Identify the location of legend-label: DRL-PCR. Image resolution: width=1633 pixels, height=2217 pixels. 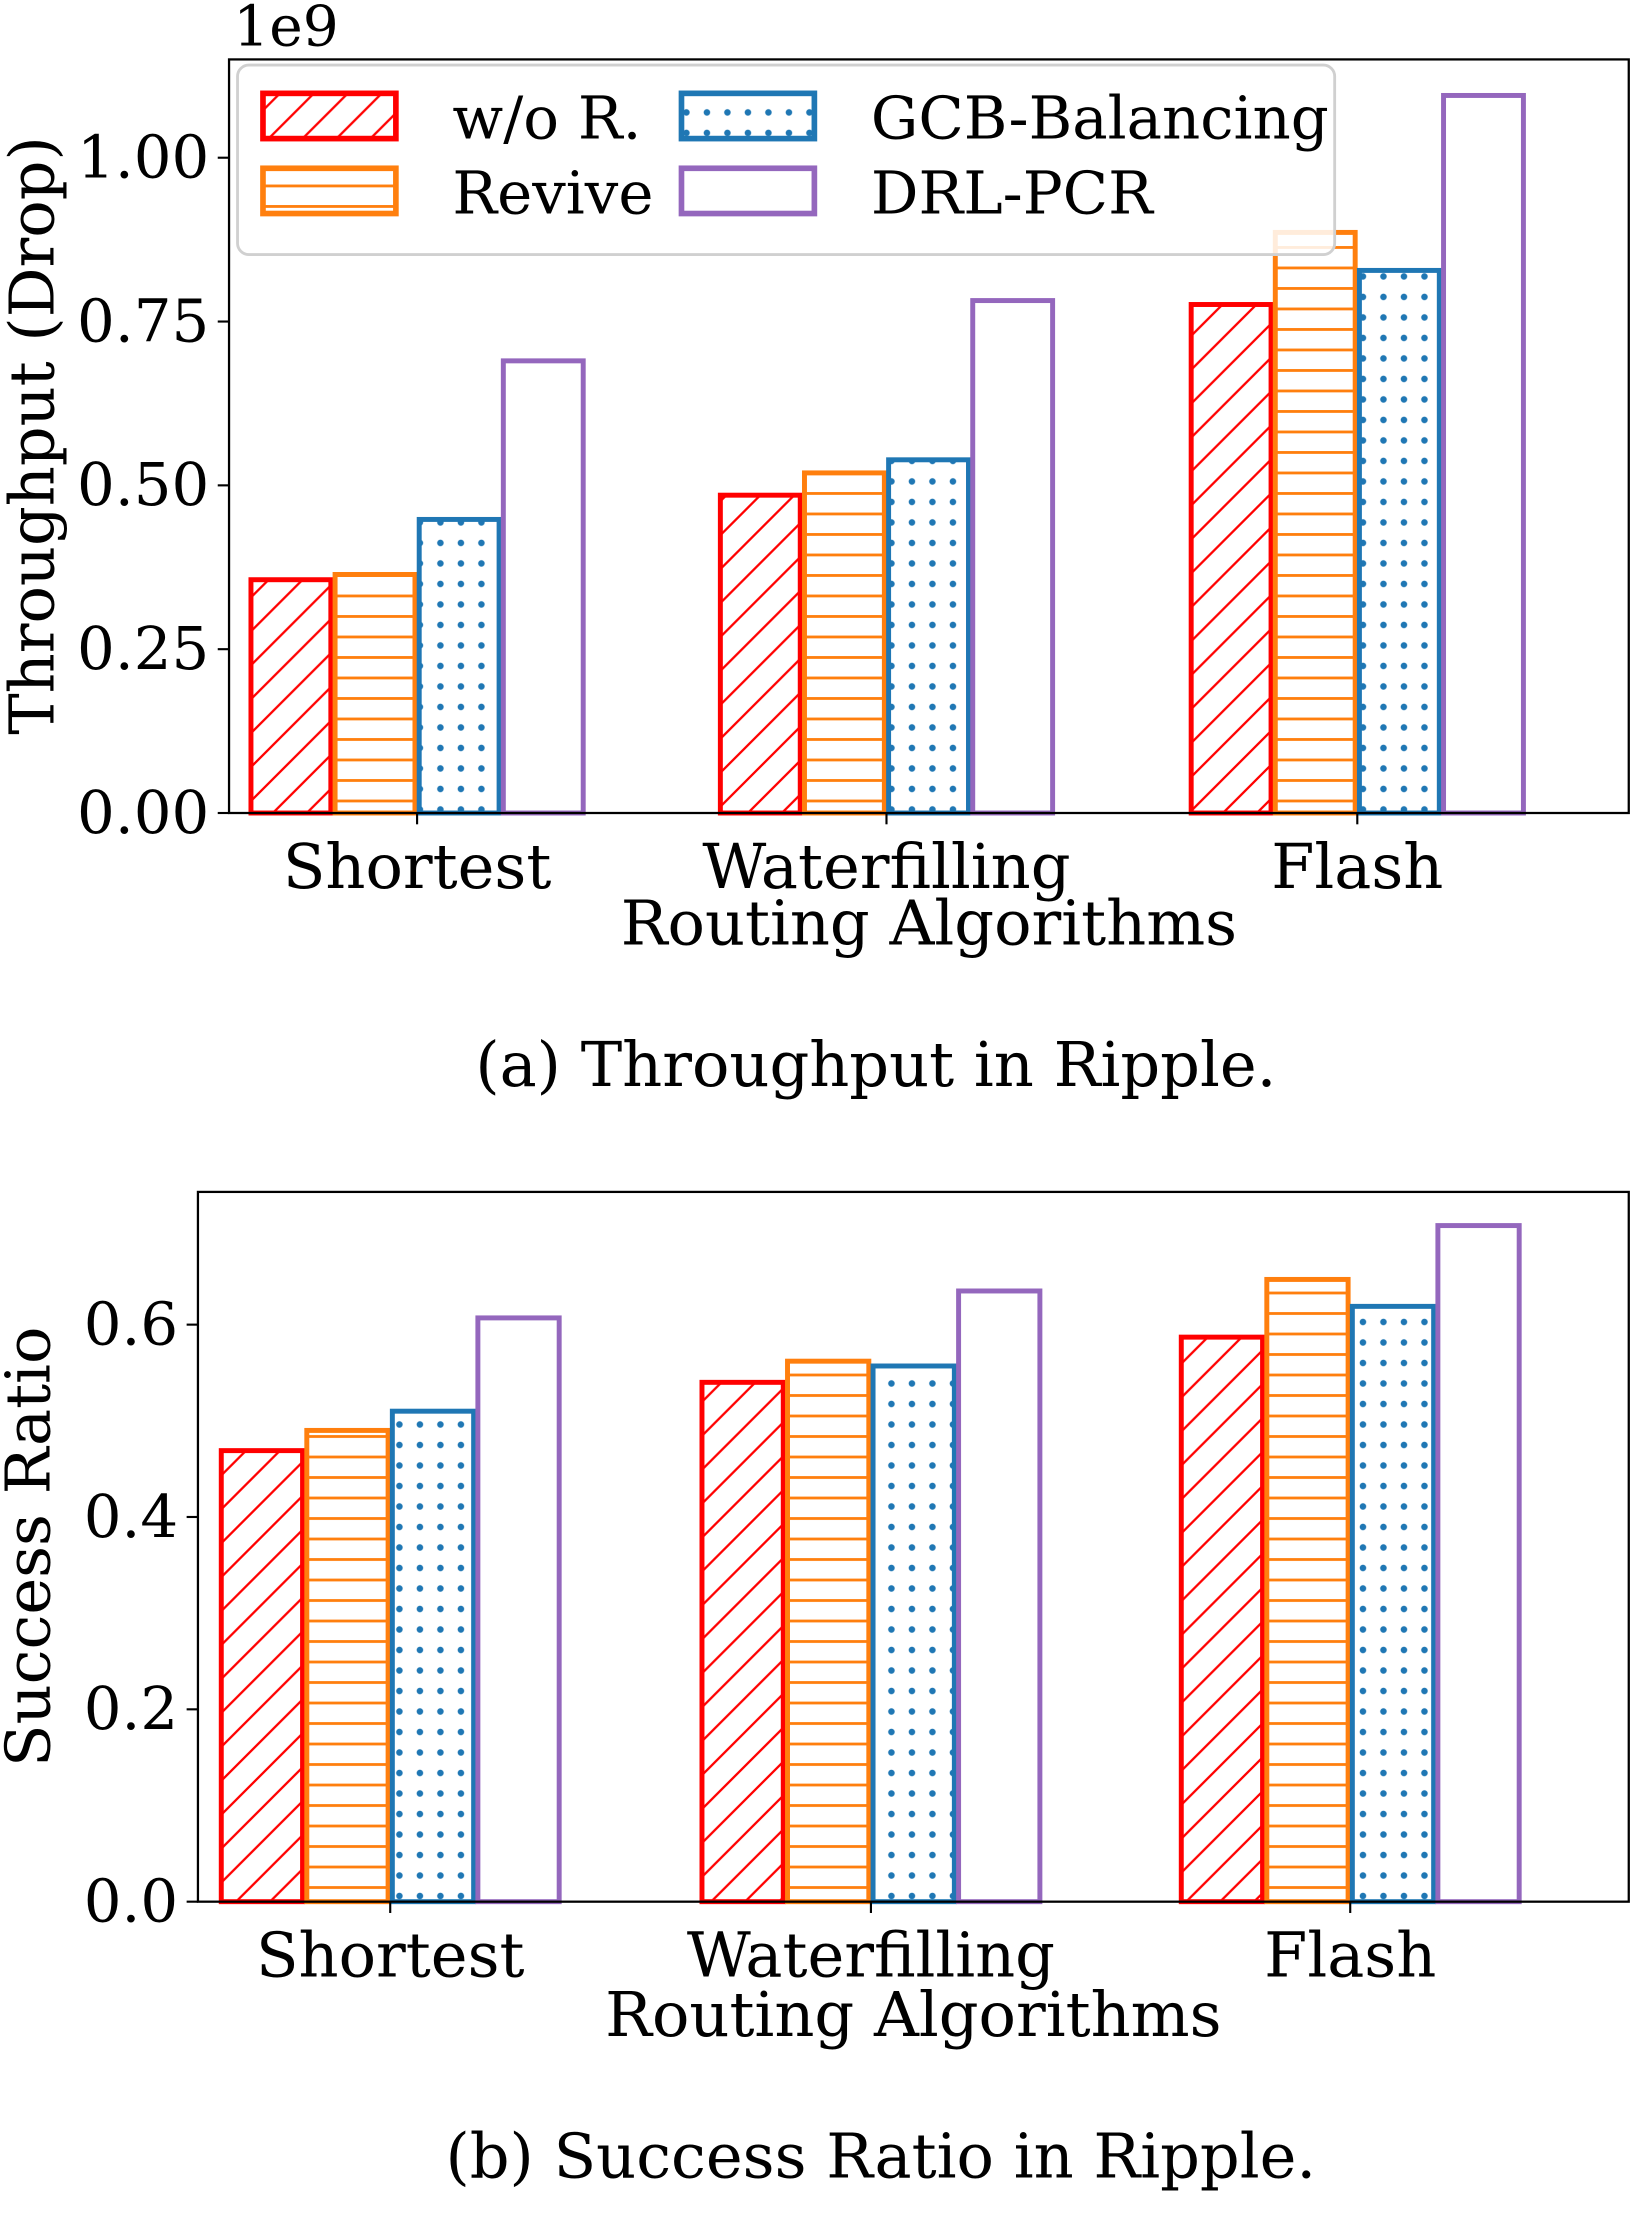
(1013, 194).